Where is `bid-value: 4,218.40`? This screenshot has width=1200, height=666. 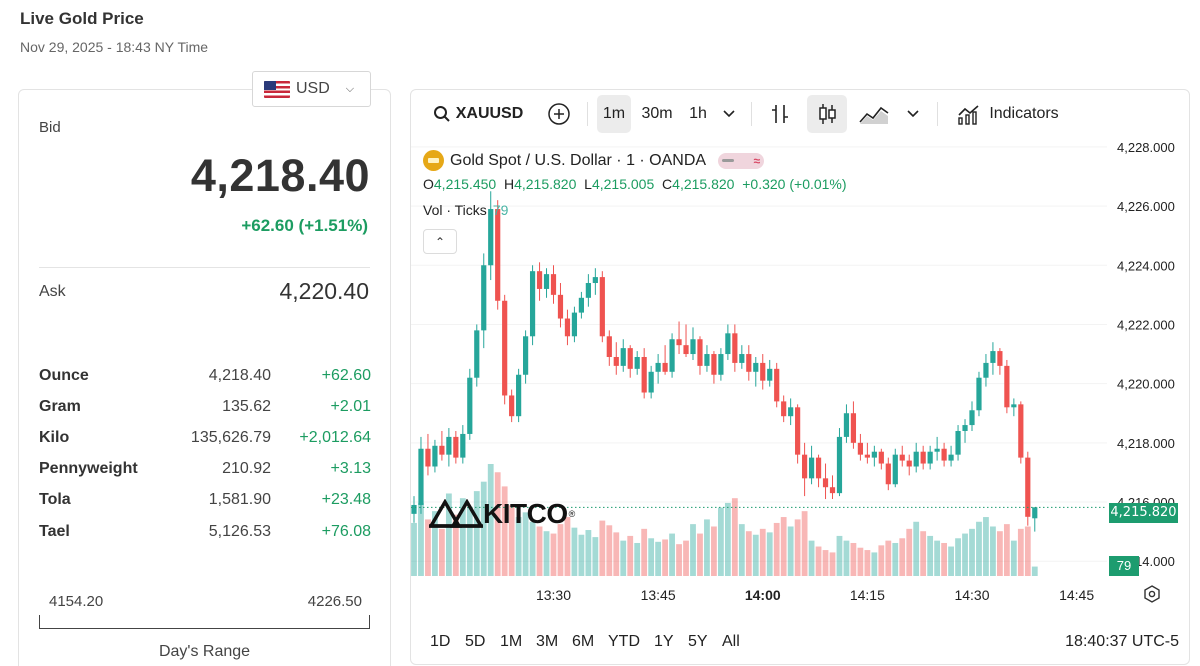 bid-value: 4,218.40 is located at coordinates (280, 175).